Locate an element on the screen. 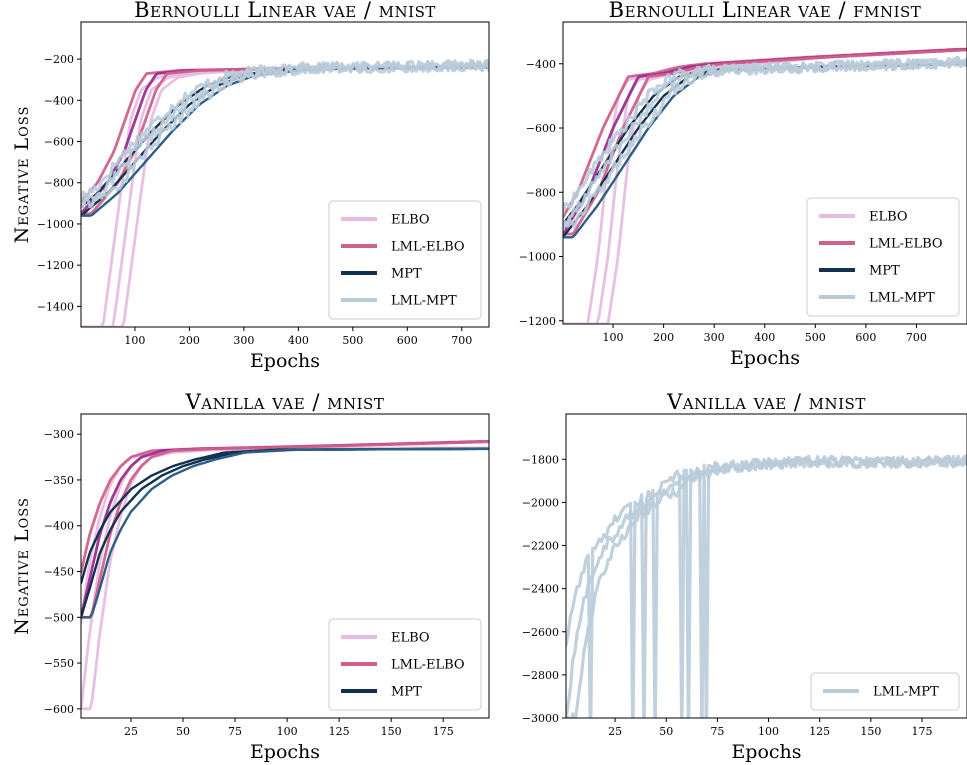 This screenshot has height=765, width=967. y-tick-label: −2600 is located at coordinates (540, 632).